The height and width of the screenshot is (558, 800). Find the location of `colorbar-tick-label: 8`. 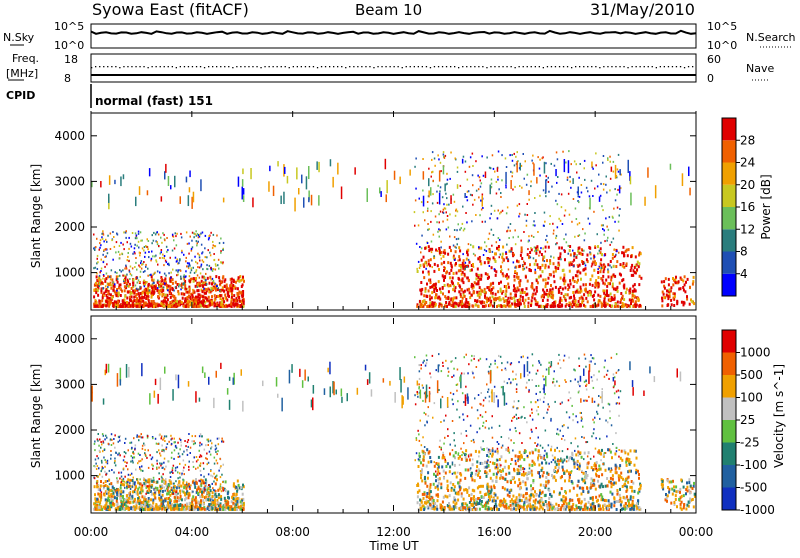

colorbar-tick-label: 8 is located at coordinates (744, 252).